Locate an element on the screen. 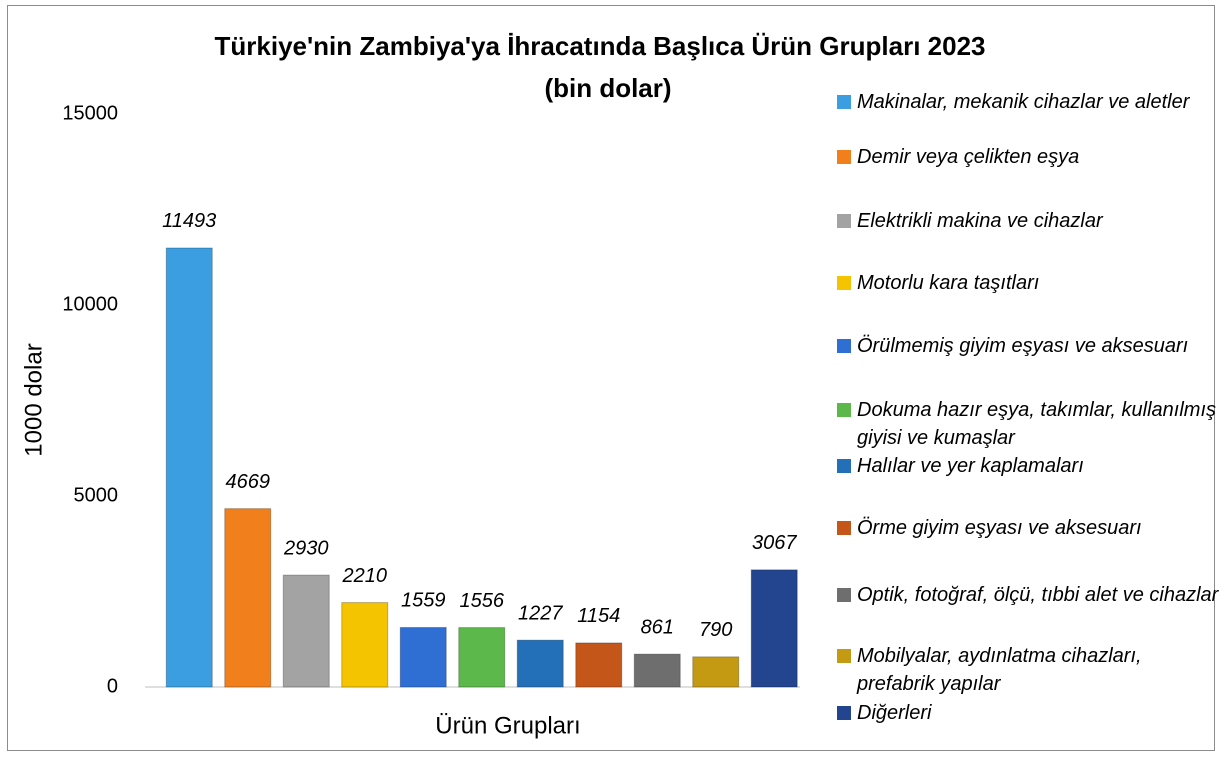 The height and width of the screenshot is (757, 1221). legend-item: Makinalar, mekanik cihazlar ve aletler is located at coordinates (1027, 102).